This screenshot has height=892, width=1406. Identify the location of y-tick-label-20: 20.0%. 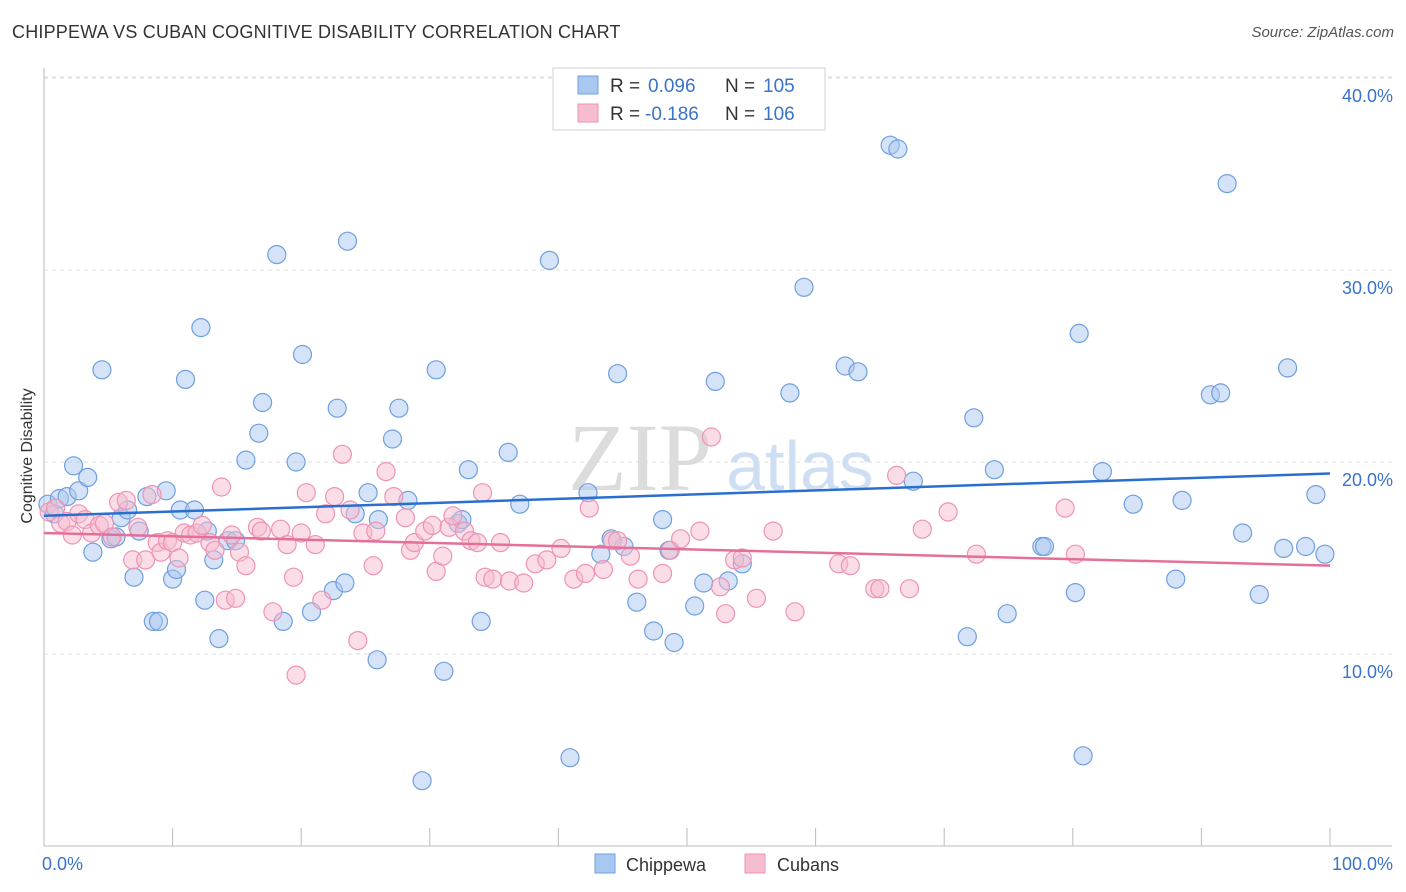
(1367, 480).